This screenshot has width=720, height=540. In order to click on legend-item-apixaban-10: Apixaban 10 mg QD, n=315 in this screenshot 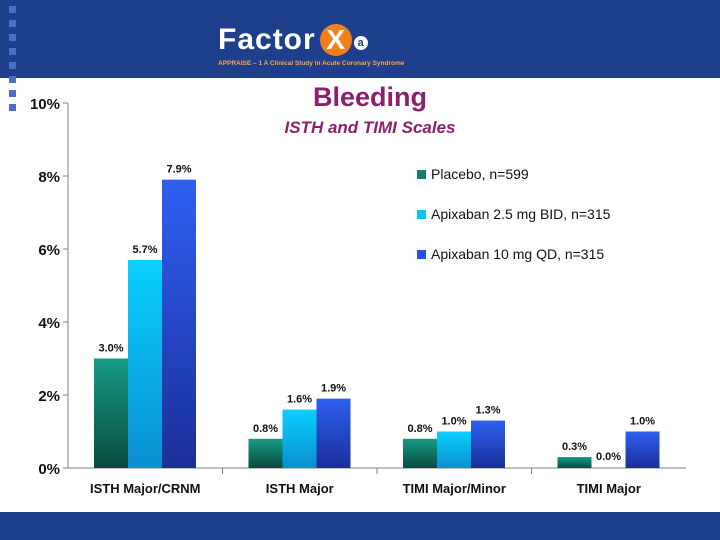, I will do `click(513, 254)`.